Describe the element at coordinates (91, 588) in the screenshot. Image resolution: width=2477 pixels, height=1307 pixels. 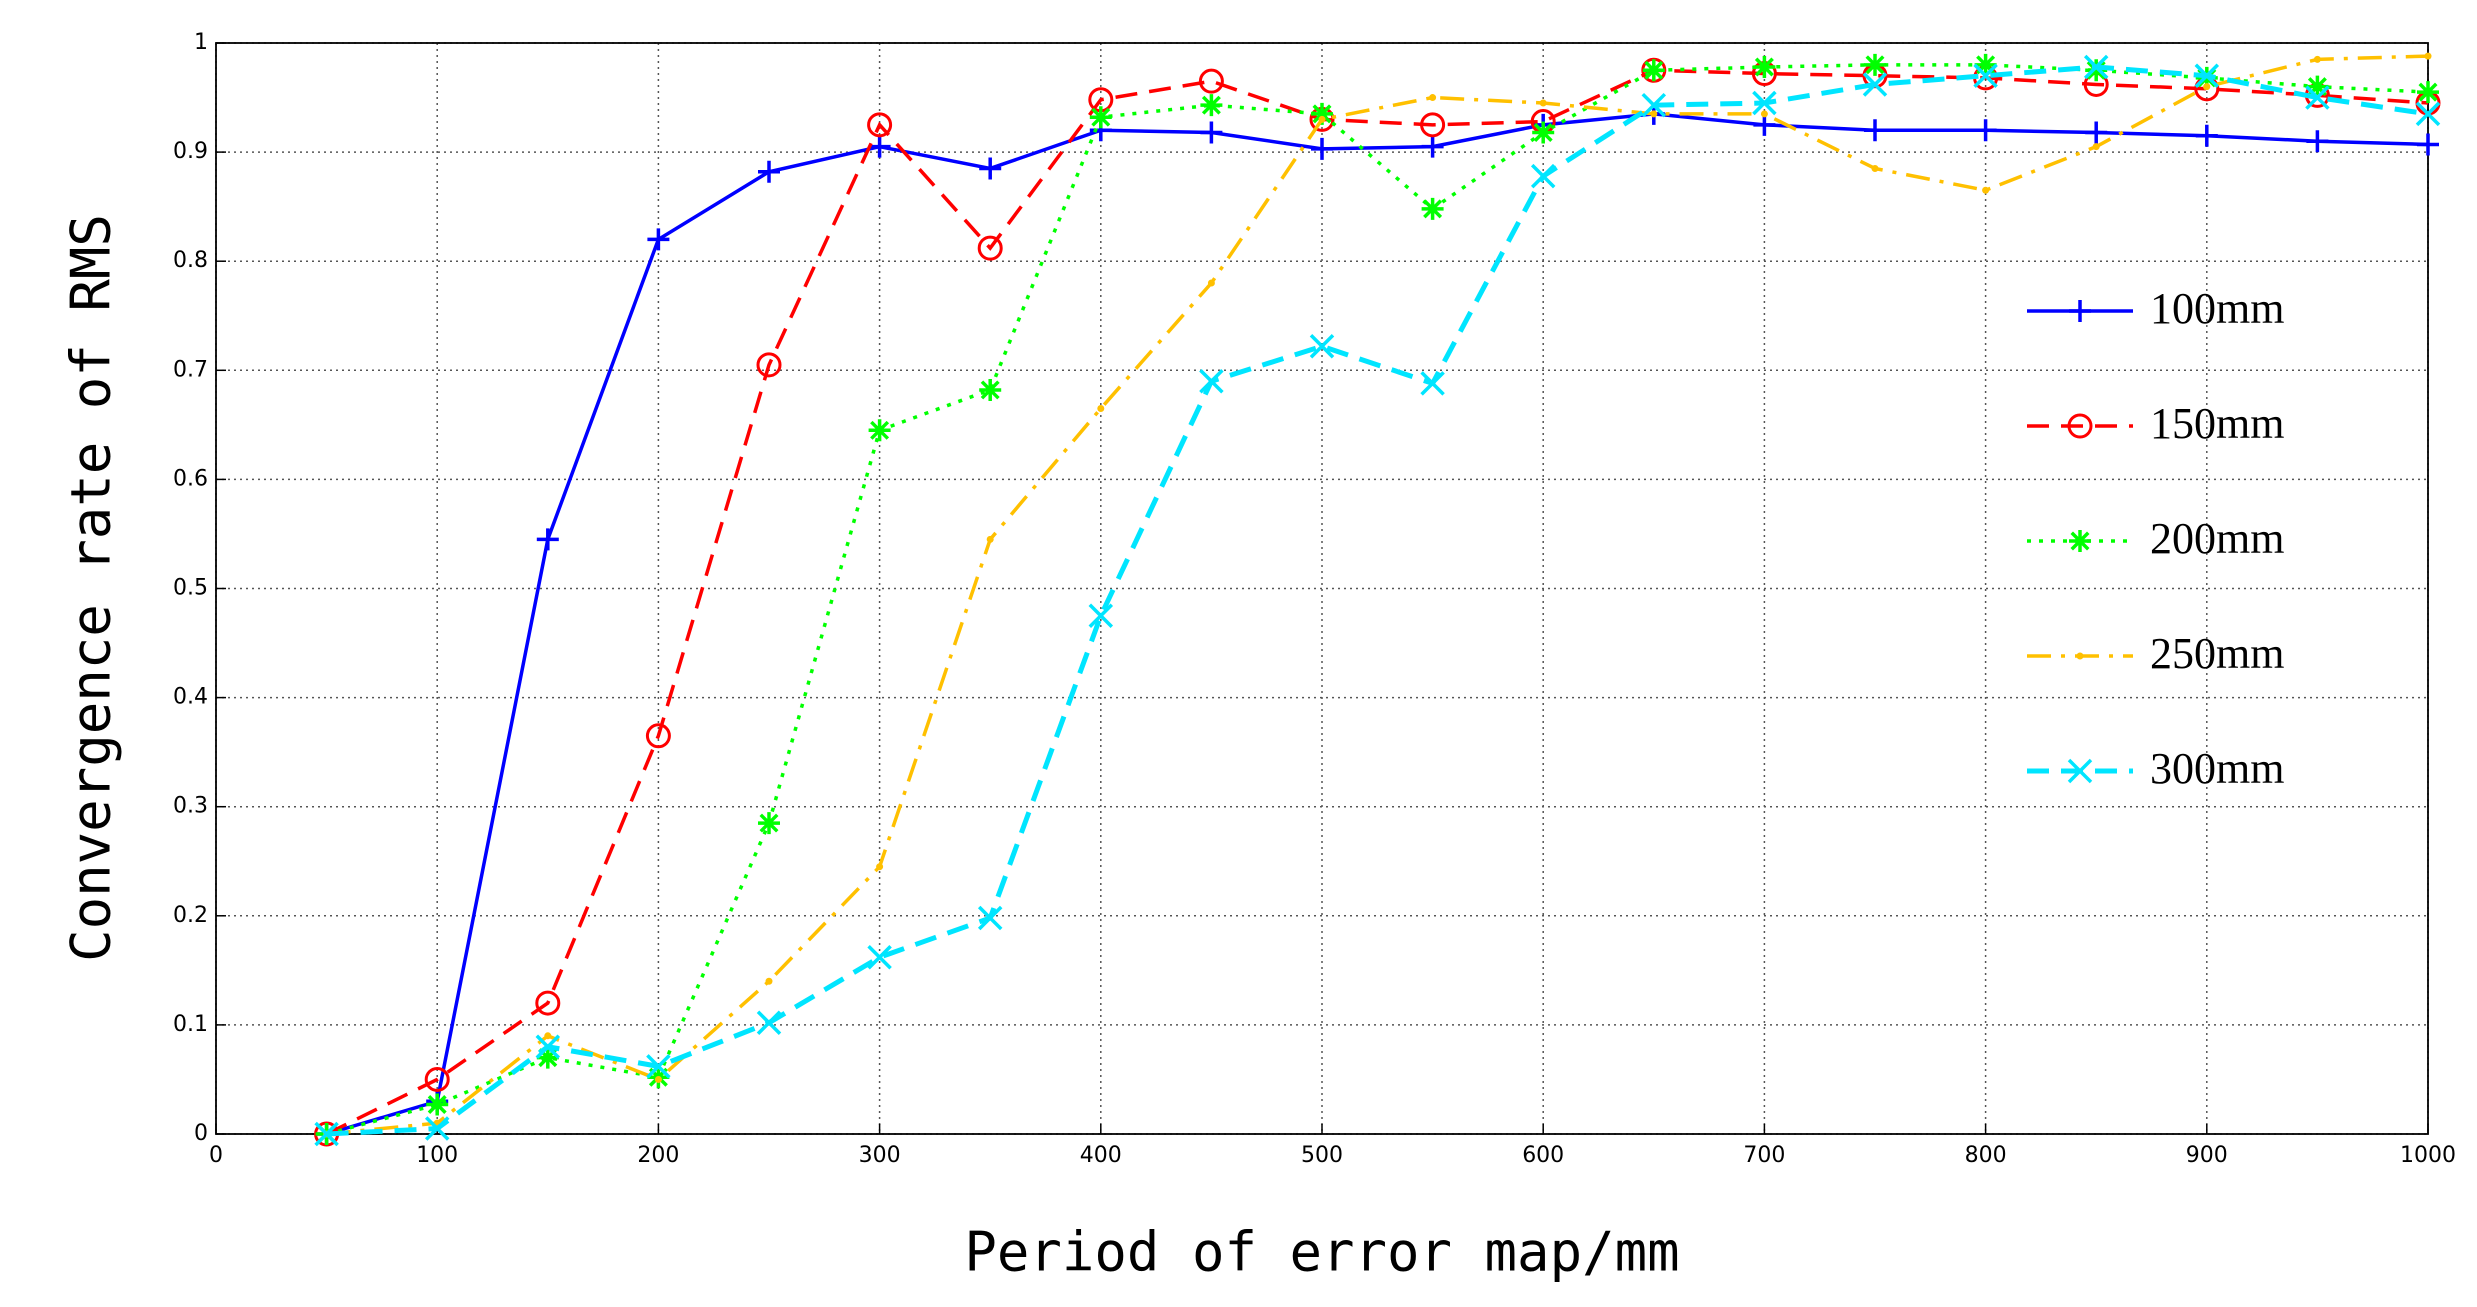
I see `y-axis-label: Convergence rate of RMS` at that location.